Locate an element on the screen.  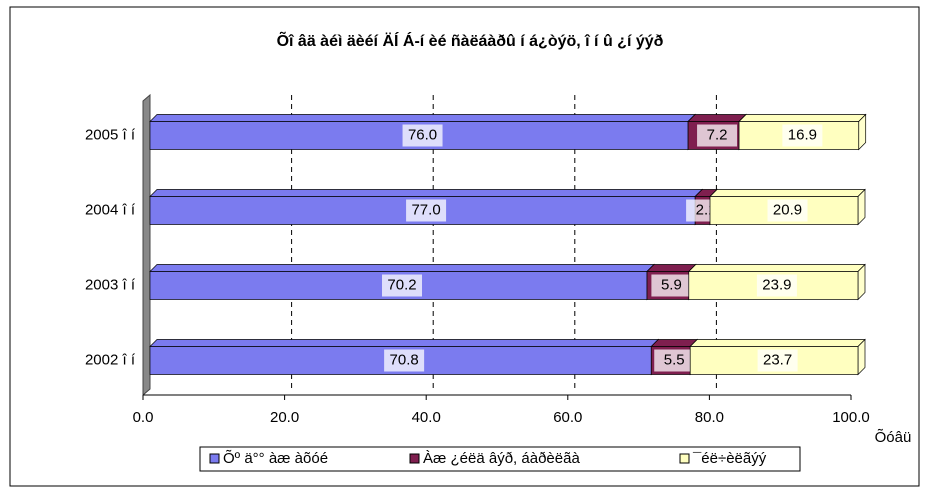
data-label: 5.5 is located at coordinates (674, 359).